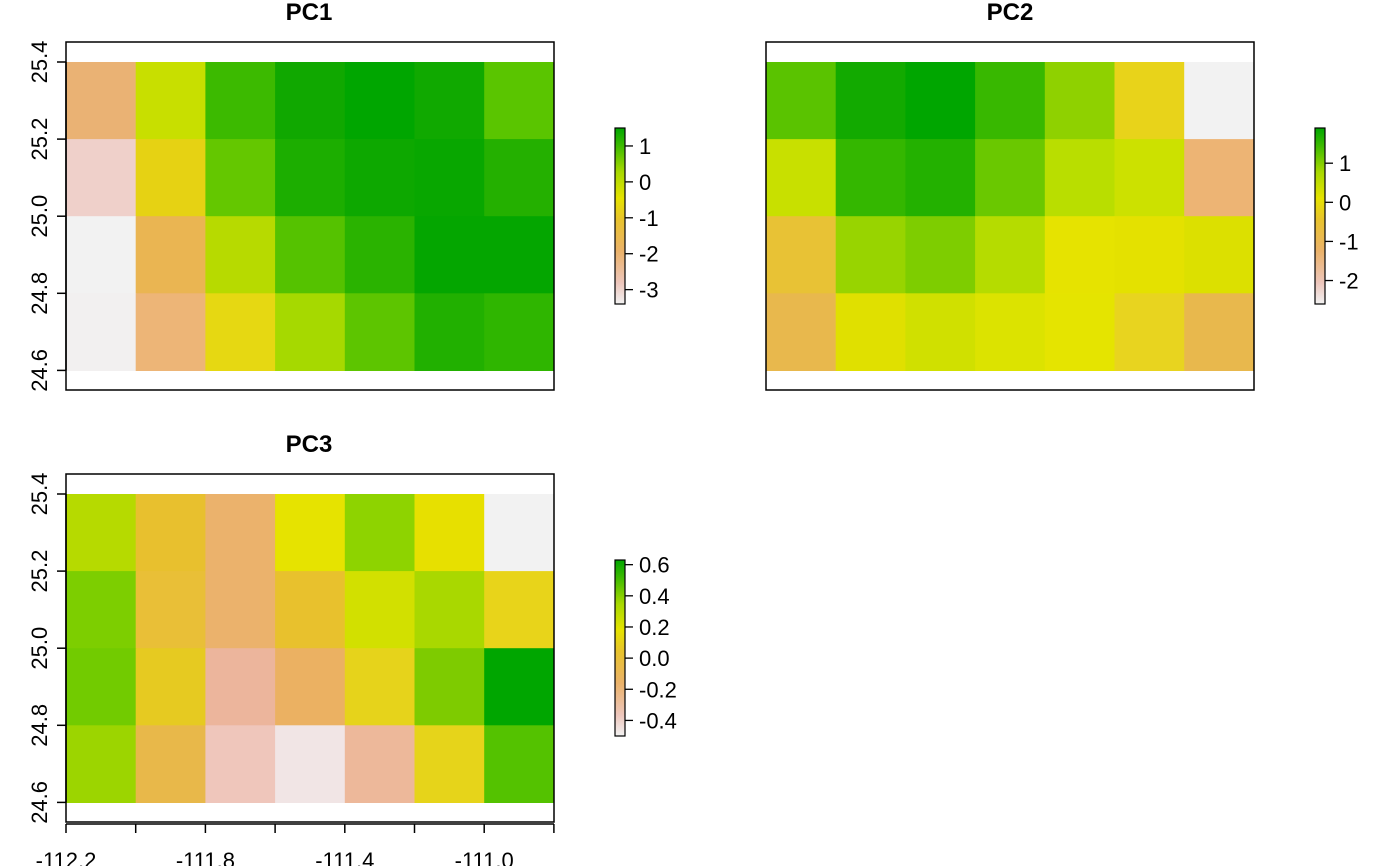  What do you see at coordinates (205, 857) in the screenshot?
I see `x-tick-label: -111.8` at bounding box center [205, 857].